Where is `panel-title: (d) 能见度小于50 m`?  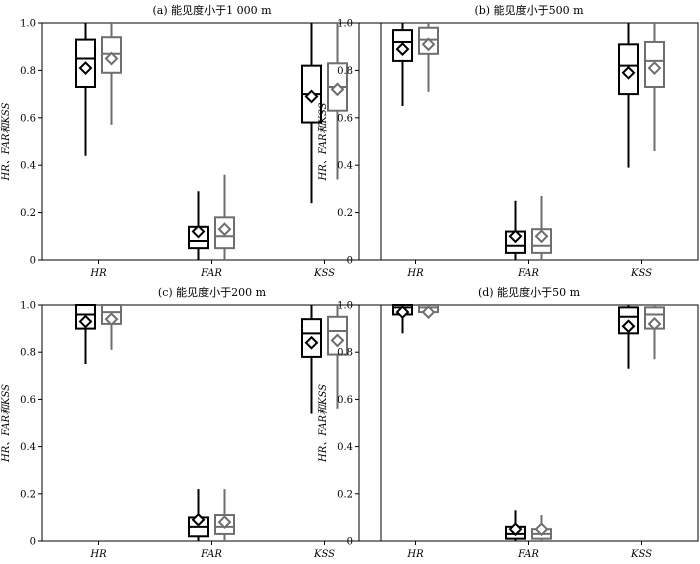 panel-title: (d) 能见度小于50 m is located at coordinates (529, 292).